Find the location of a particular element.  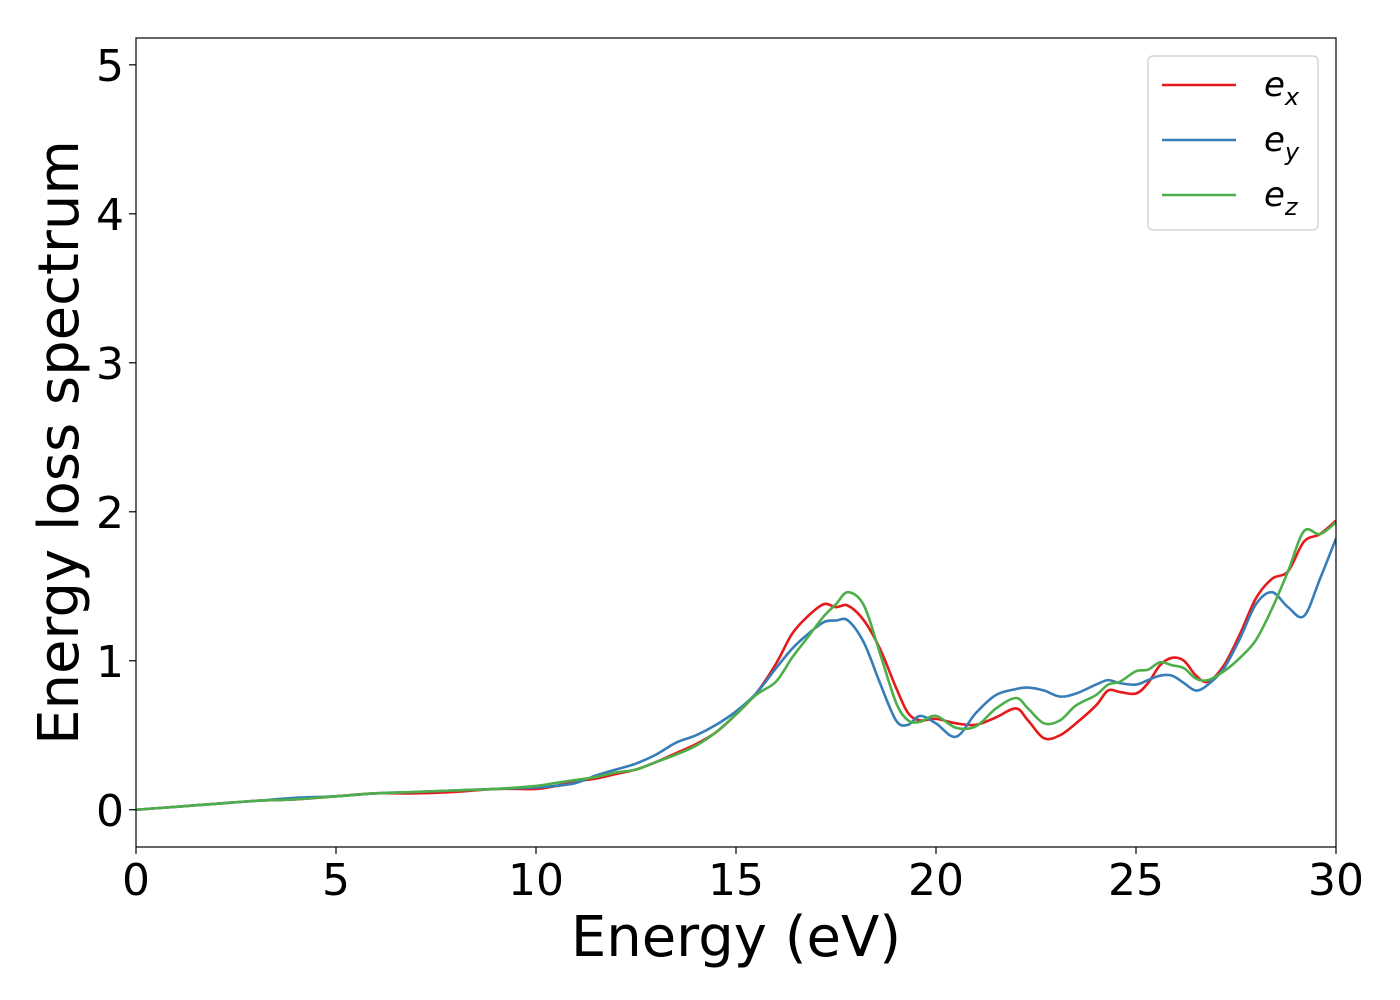

legend-label: ez is located at coordinates (1281, 198).